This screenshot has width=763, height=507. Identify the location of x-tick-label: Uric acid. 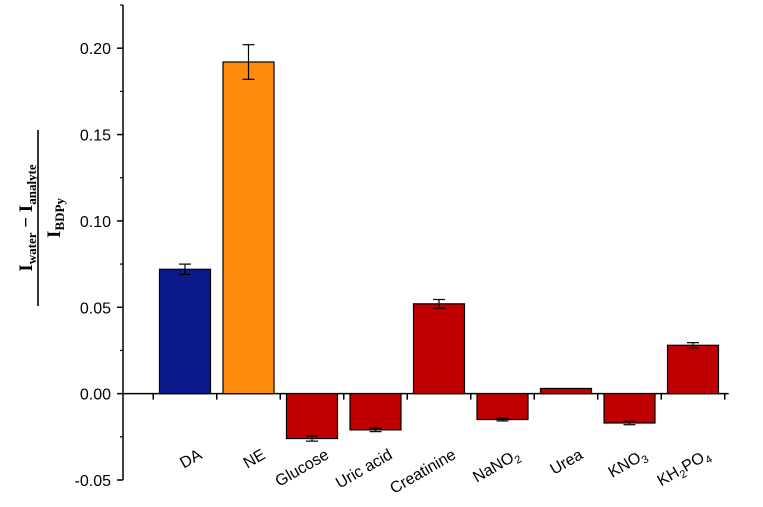
(364, 469).